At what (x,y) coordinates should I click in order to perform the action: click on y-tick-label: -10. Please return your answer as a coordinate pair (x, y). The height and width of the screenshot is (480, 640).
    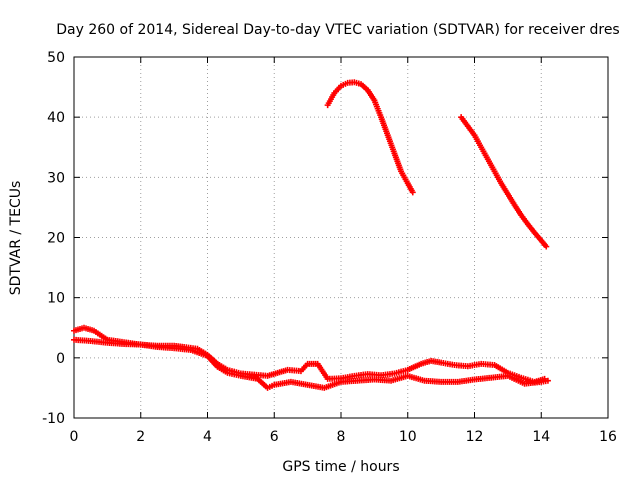
    Looking at the image, I should click on (53, 419).